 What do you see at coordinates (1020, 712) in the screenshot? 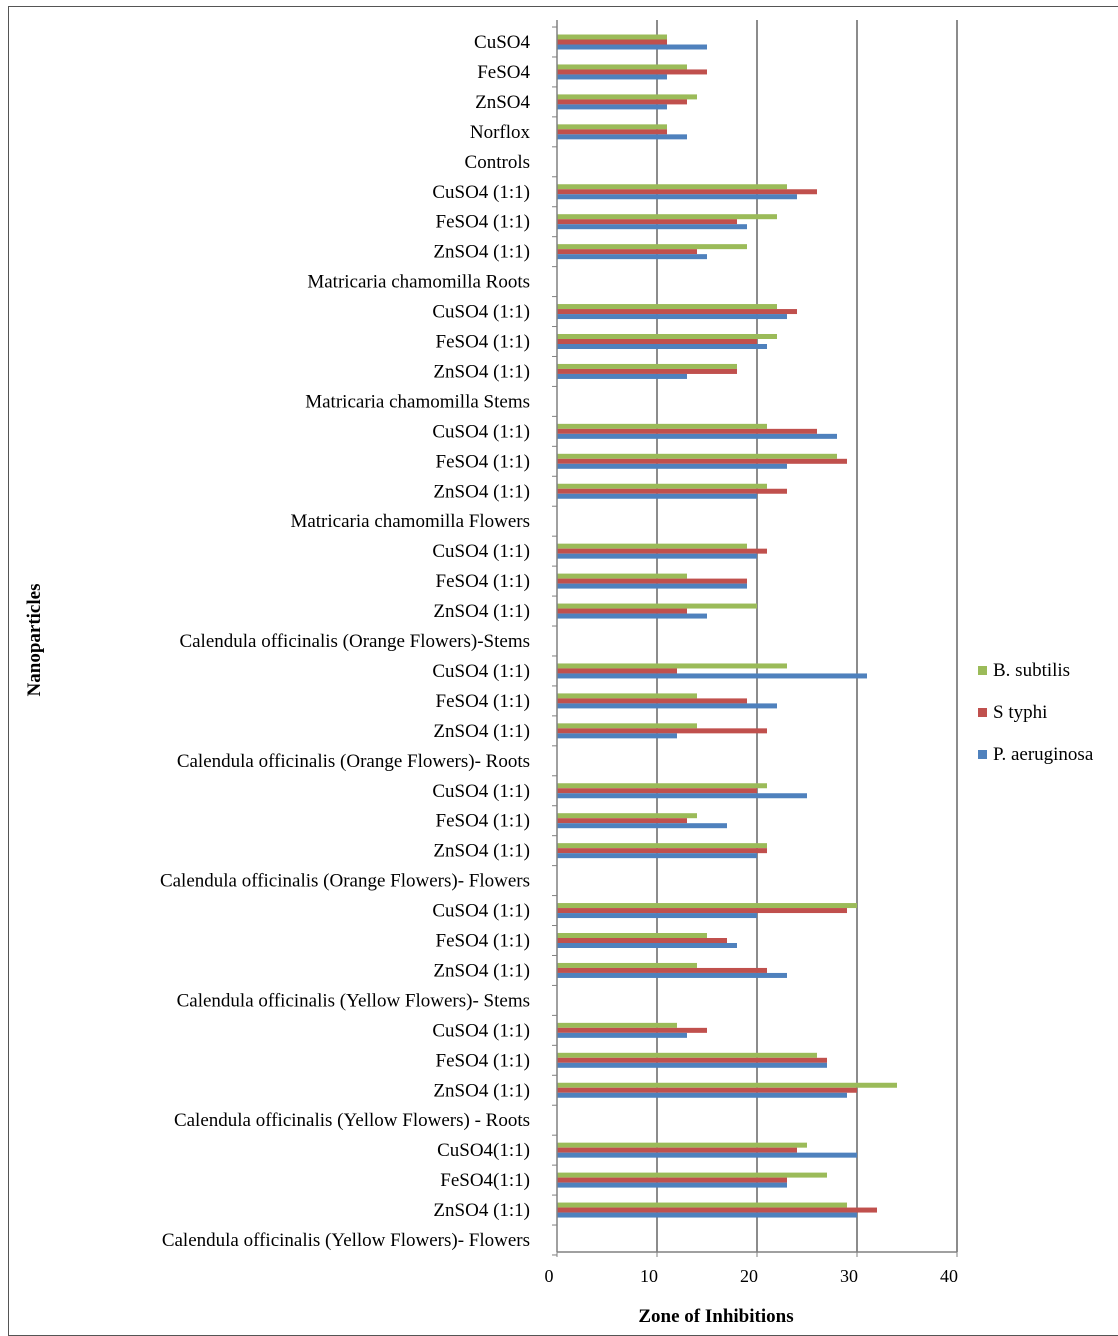
I see `legend-label: S typhi` at bounding box center [1020, 712].